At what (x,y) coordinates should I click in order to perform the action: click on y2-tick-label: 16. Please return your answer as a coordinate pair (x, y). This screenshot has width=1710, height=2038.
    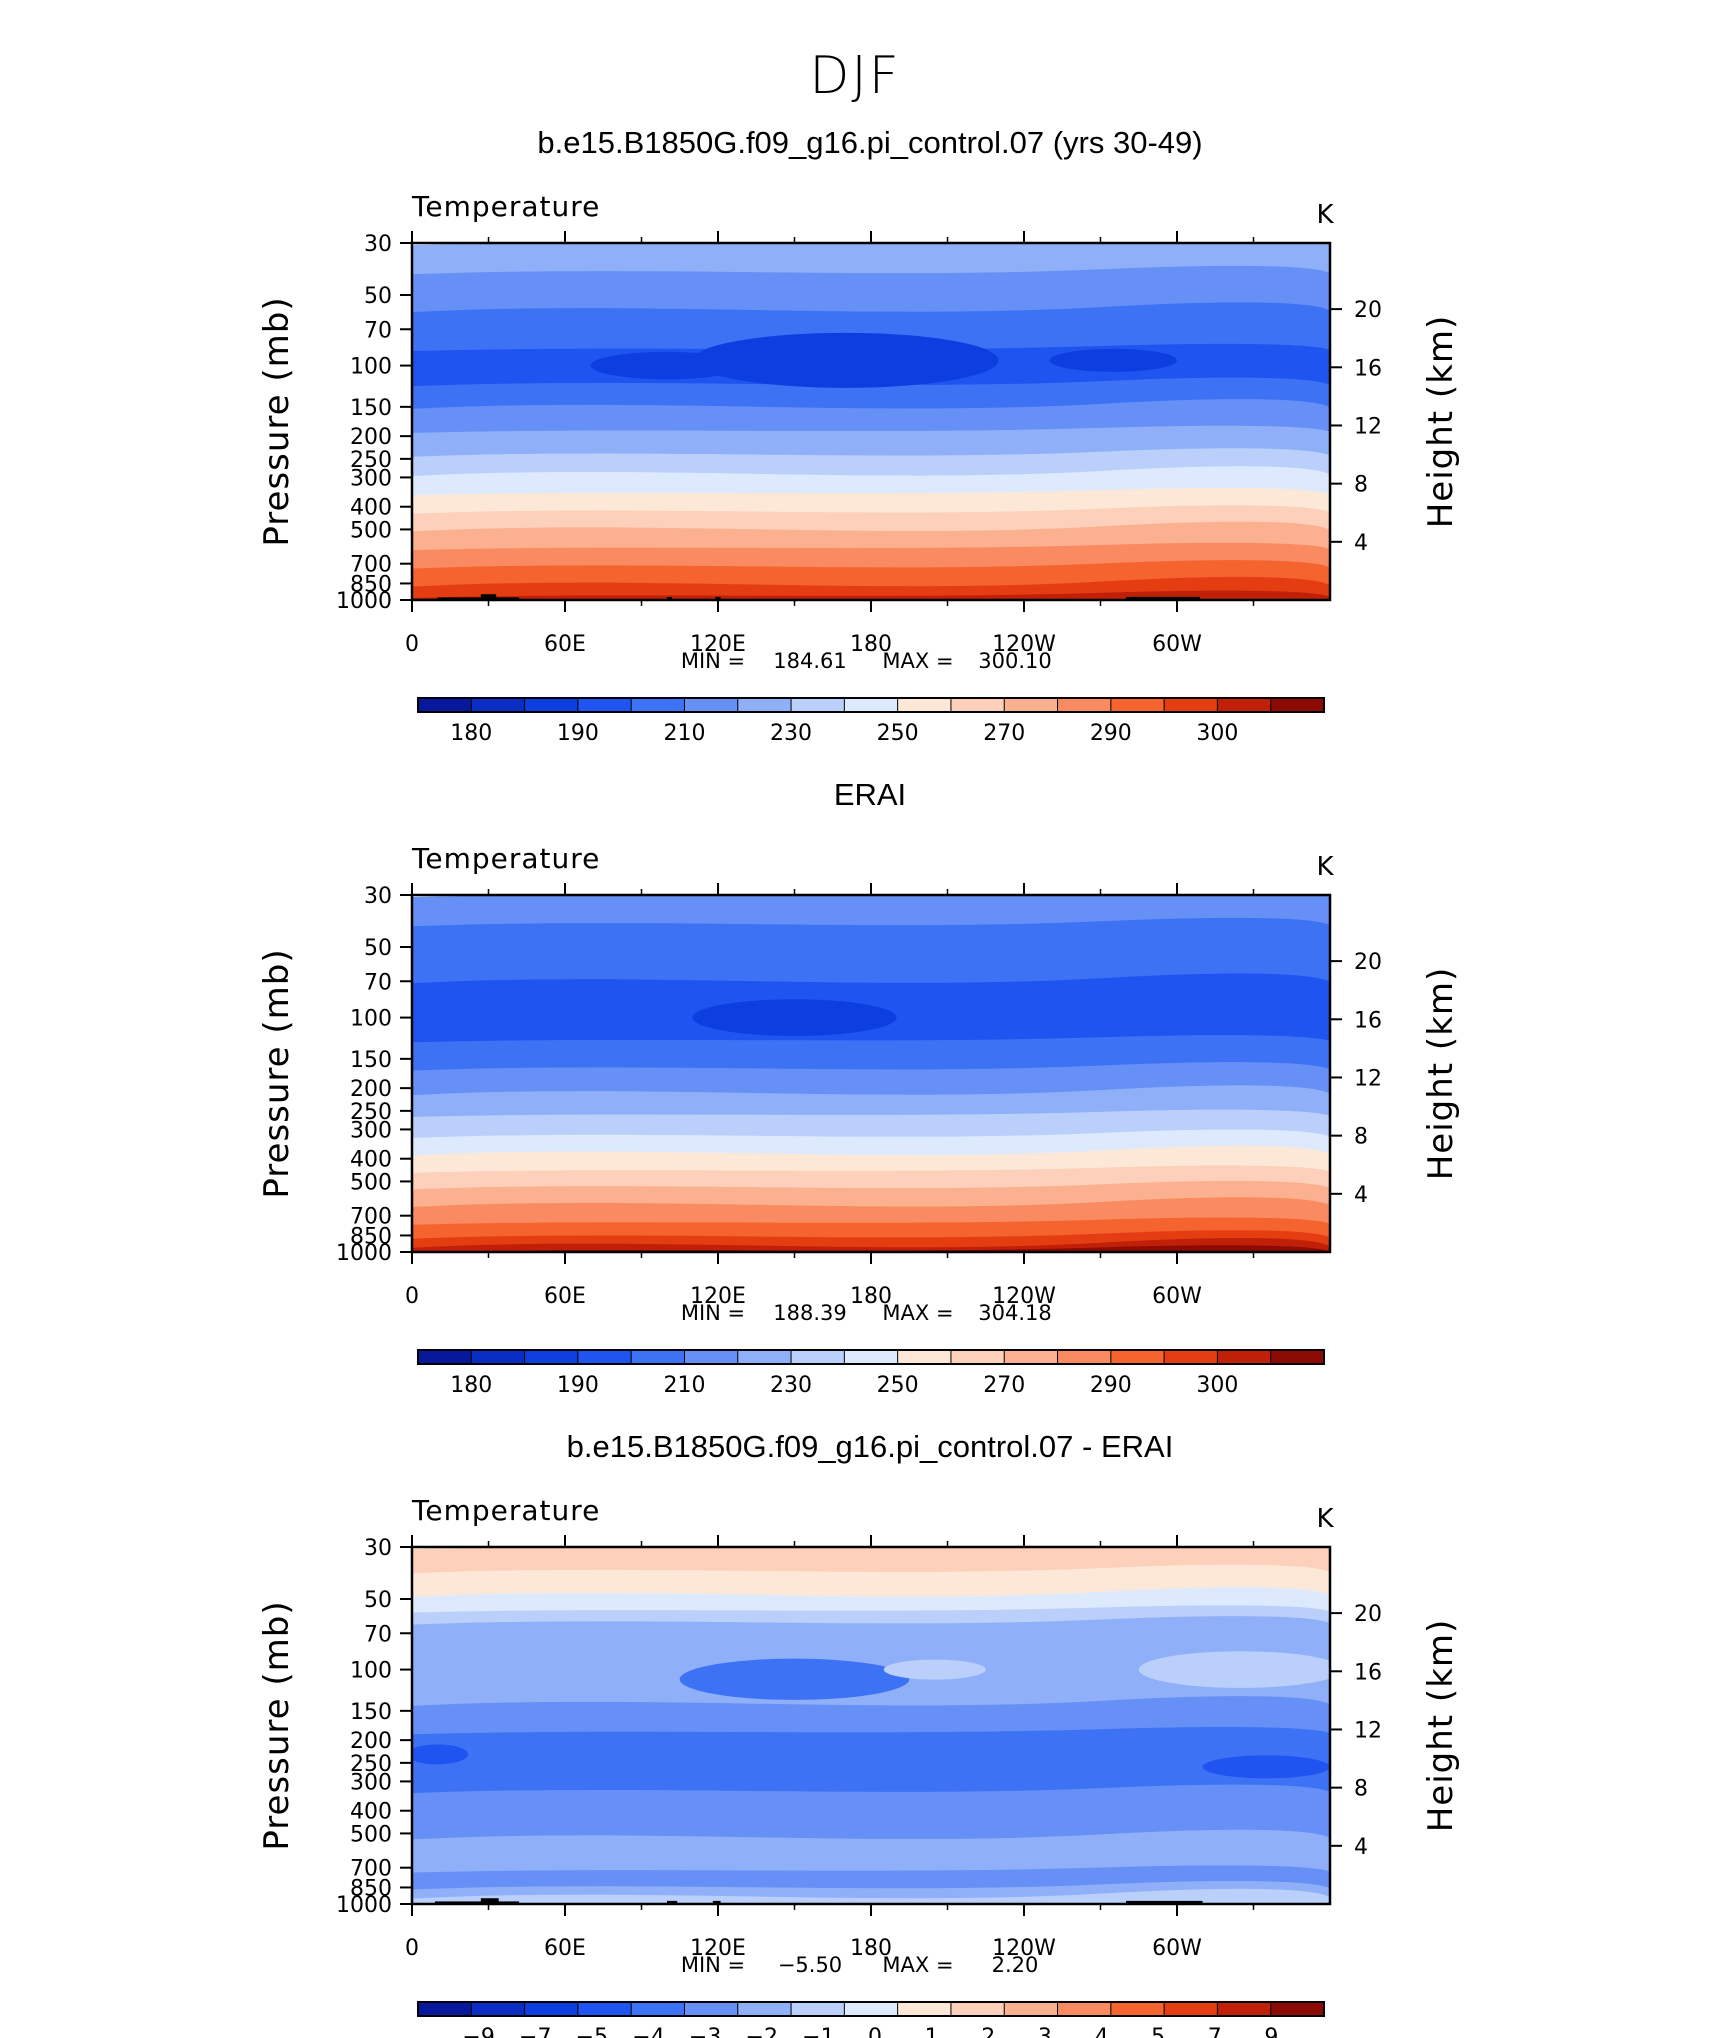
    Looking at the image, I should click on (1368, 1672).